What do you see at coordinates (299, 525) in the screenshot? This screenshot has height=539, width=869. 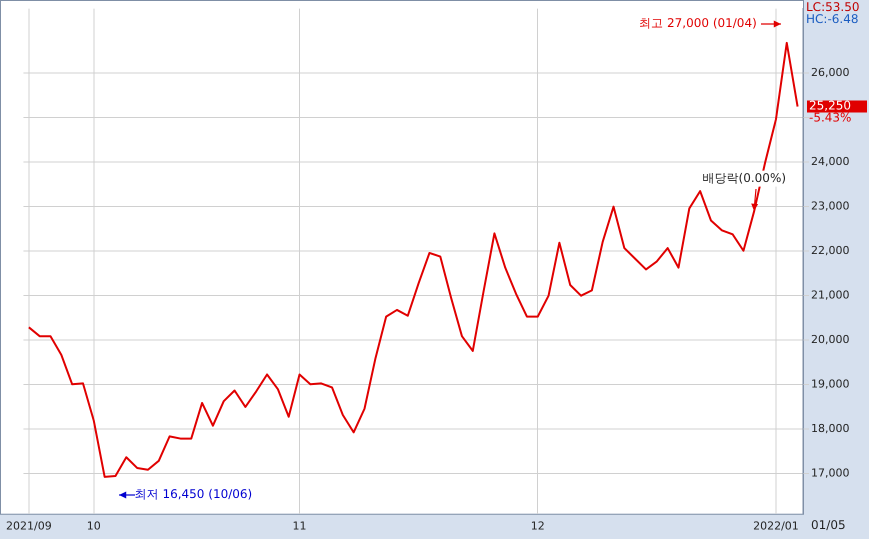 I see `x-tick-label: 11` at bounding box center [299, 525].